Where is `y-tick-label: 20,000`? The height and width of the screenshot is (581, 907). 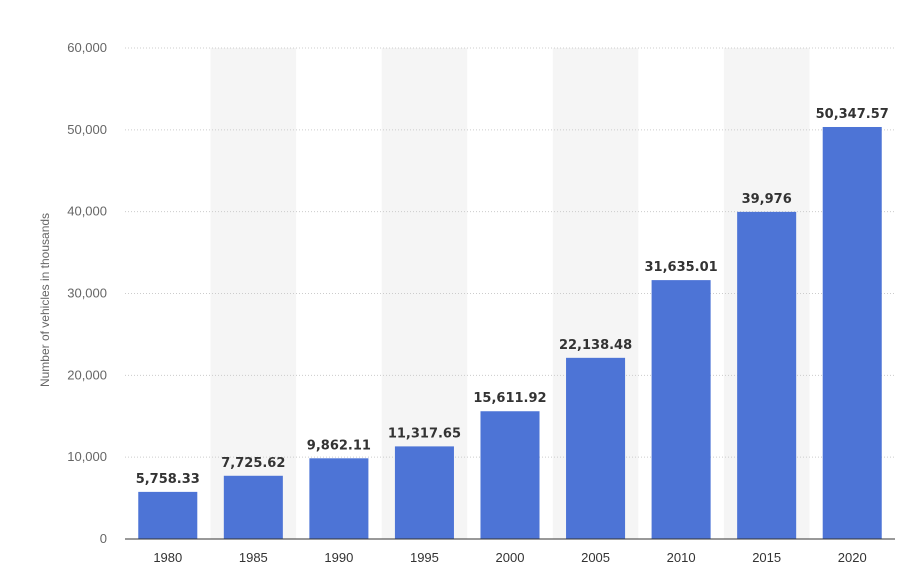
y-tick-label: 20,000 is located at coordinates (87, 374).